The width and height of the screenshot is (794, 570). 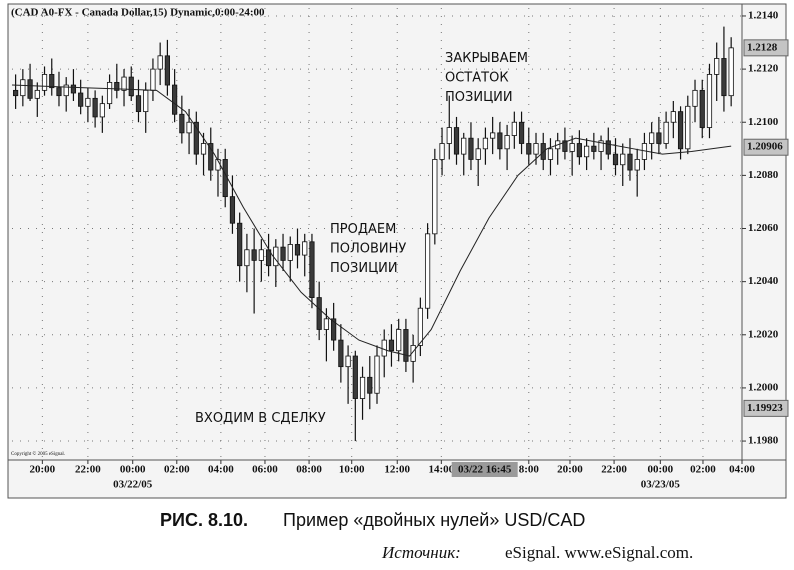 What do you see at coordinates (762, 47) in the screenshot?
I see `price-label: 1.2128` at bounding box center [762, 47].